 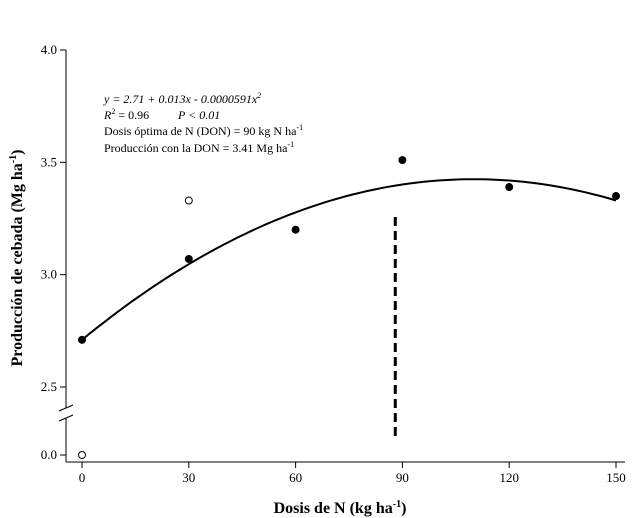 I want to click on x-tick-label: 30, so click(x=188, y=477).